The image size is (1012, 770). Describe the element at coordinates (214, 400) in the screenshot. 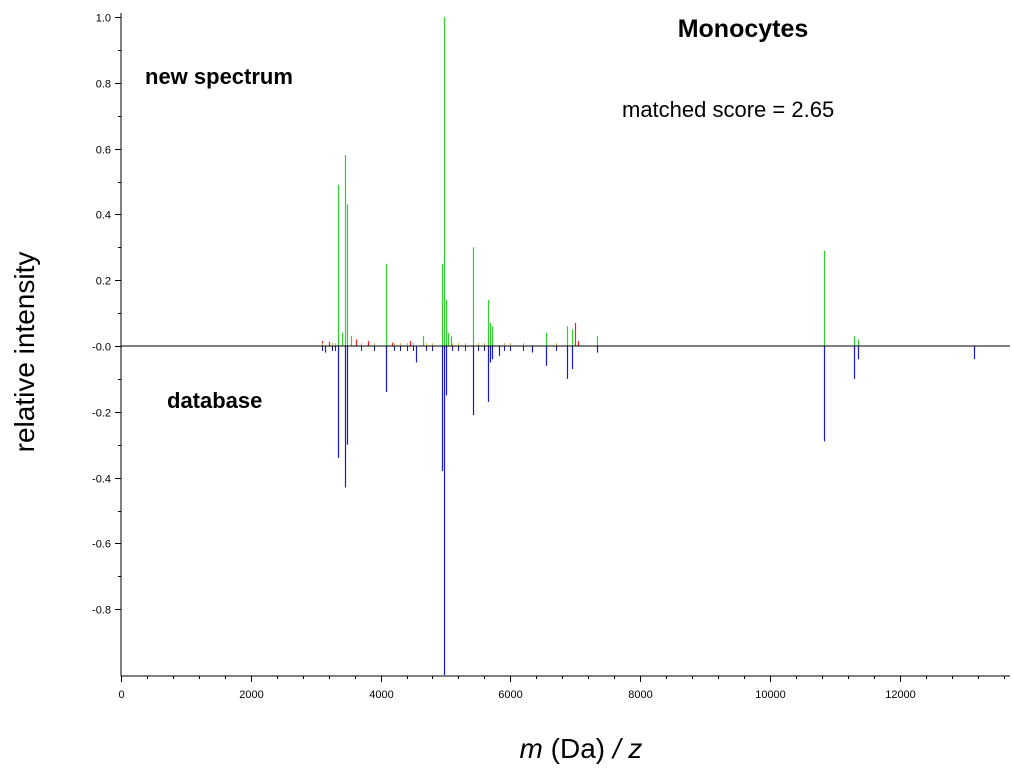

I see `lower-series-label: database` at that location.